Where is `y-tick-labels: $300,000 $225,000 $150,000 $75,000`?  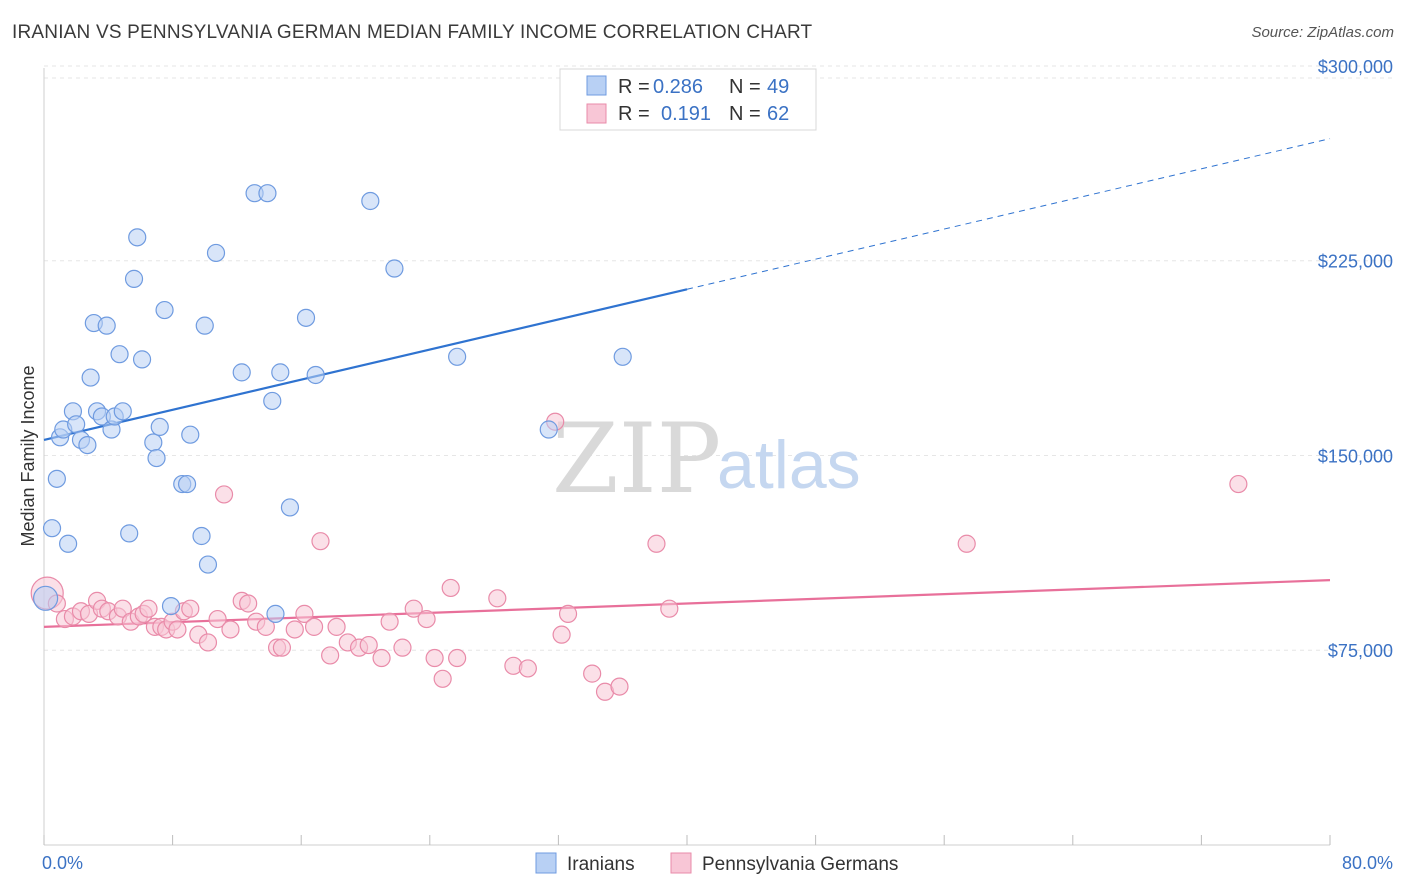
y-tick-labels: $300,000 $225,000 $150,000 $75,000 is located at coordinates (1355, 359).